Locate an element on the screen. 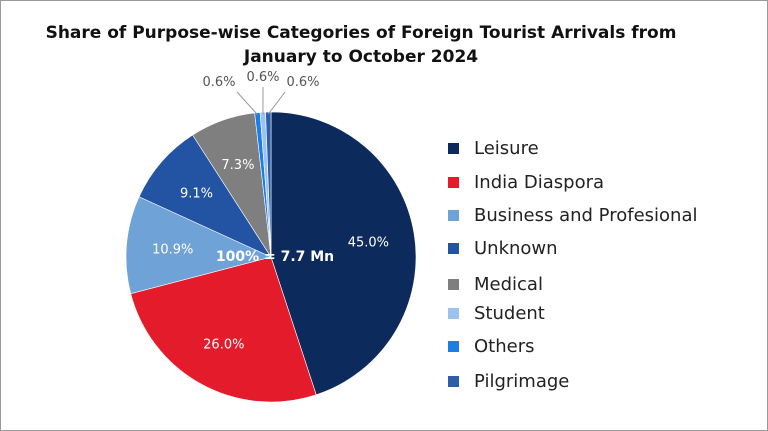 The height and width of the screenshot is (431, 768). legend-item: Student is located at coordinates (496, 313).